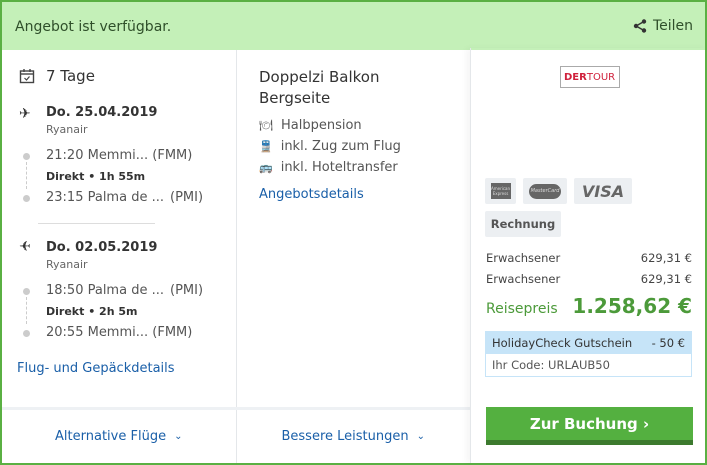  I want to click on offer-details-link: Angebotsdetails, so click(311, 194).